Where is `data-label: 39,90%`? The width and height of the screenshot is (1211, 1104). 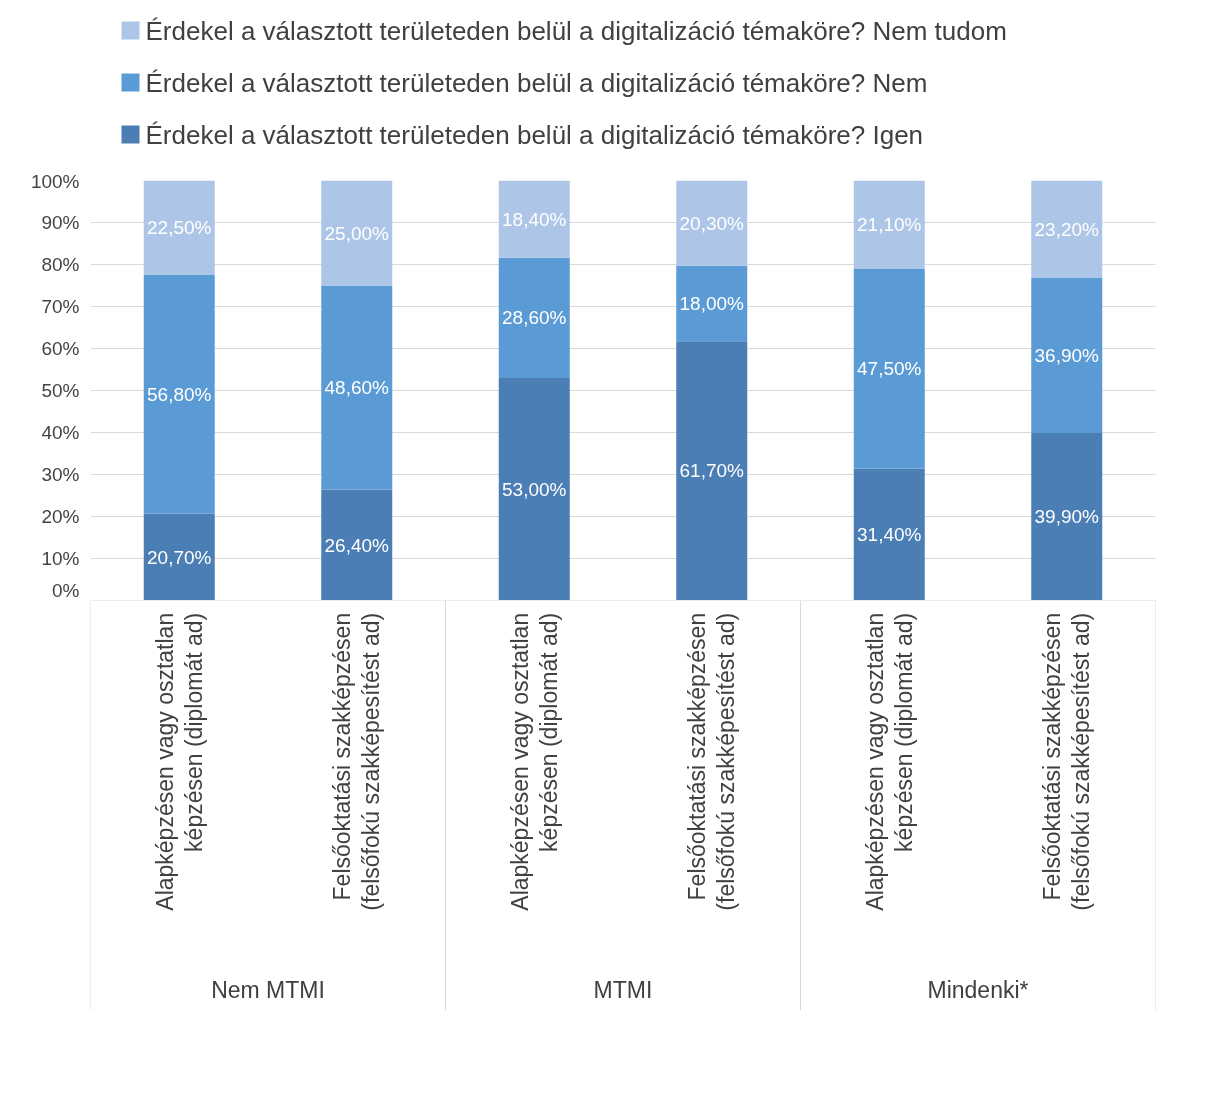
data-label: 39,90% is located at coordinates (1067, 517).